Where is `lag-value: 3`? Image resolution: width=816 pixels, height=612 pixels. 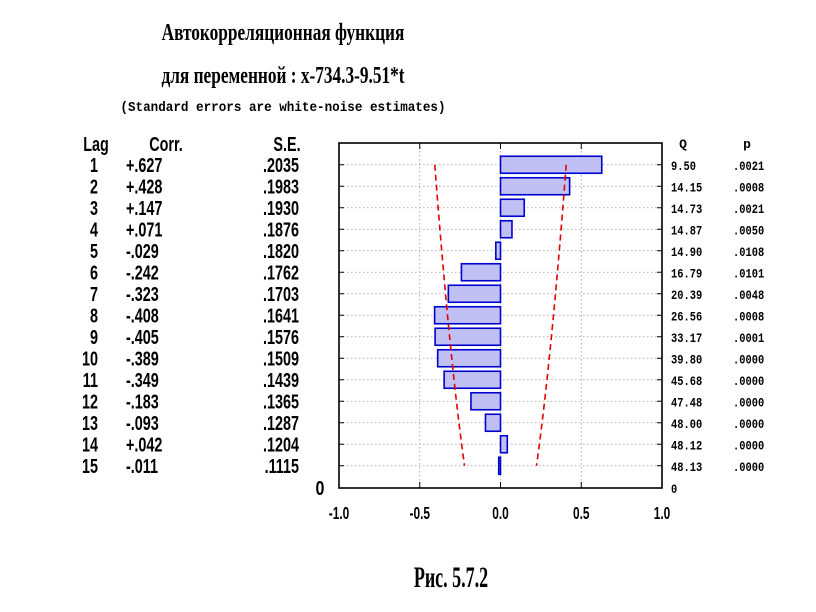 lag-value: 3 is located at coordinates (94, 207).